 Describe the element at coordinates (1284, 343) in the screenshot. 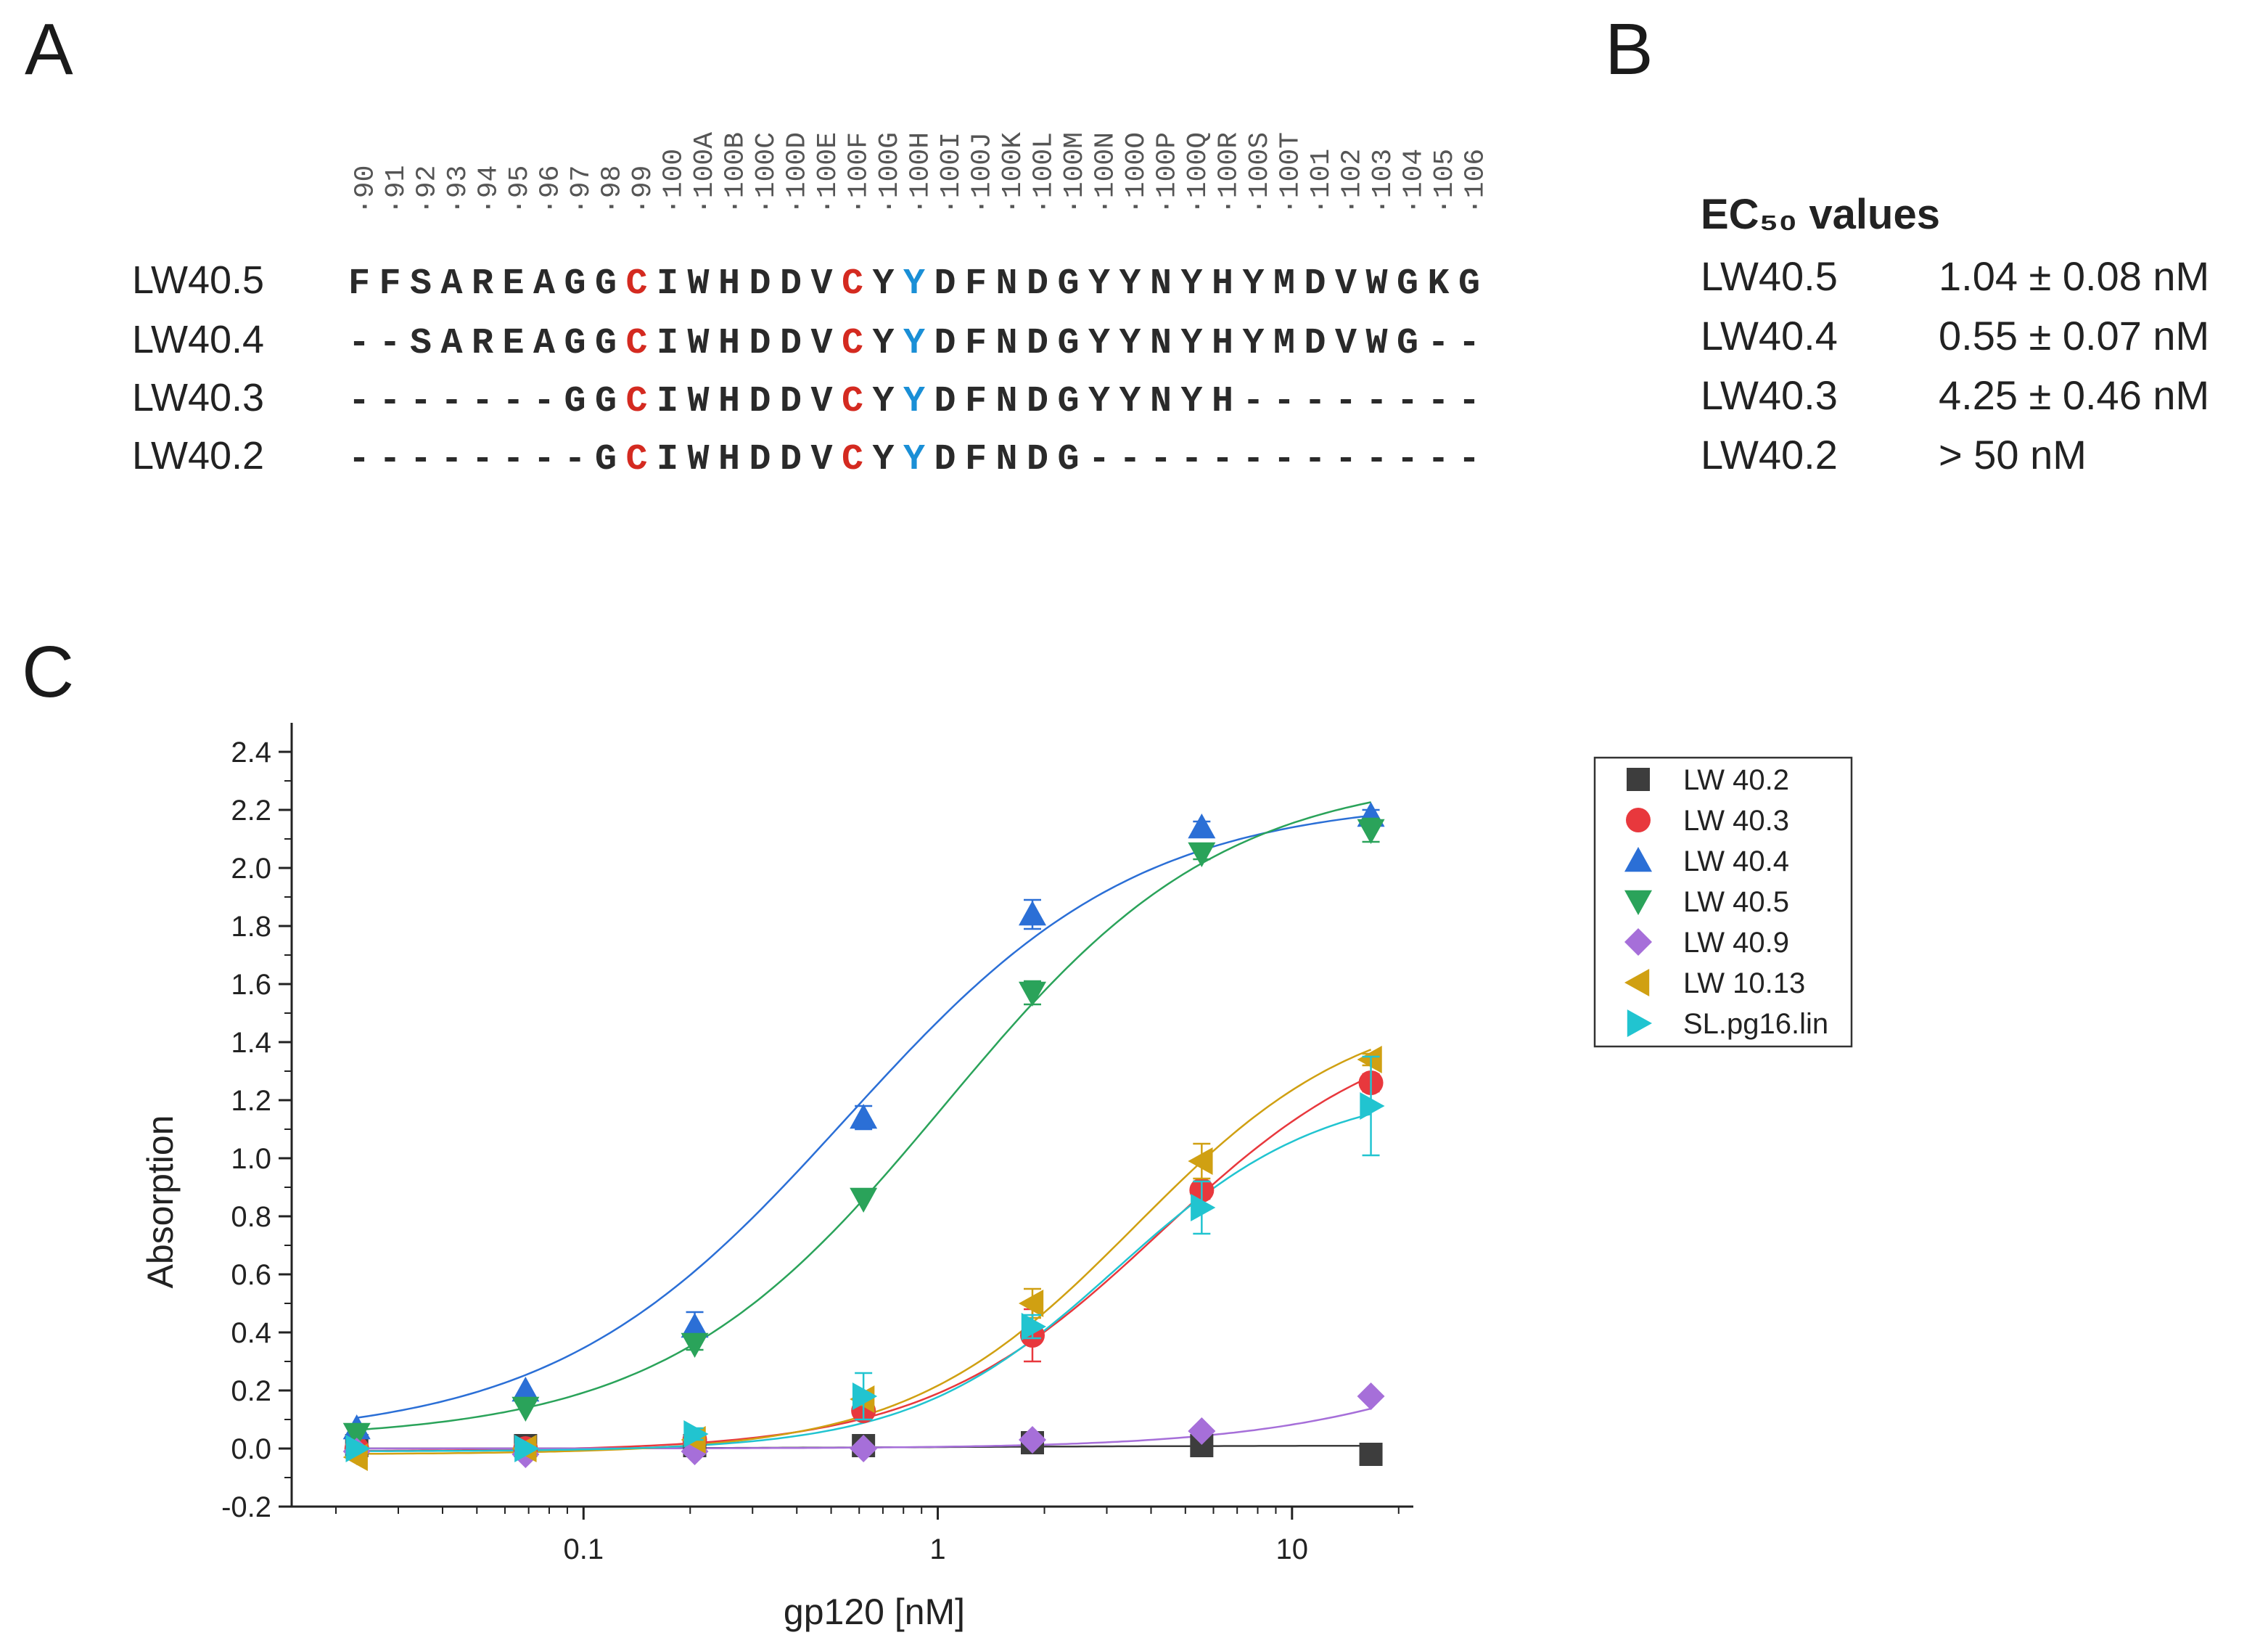

I see `residue: M` at that location.